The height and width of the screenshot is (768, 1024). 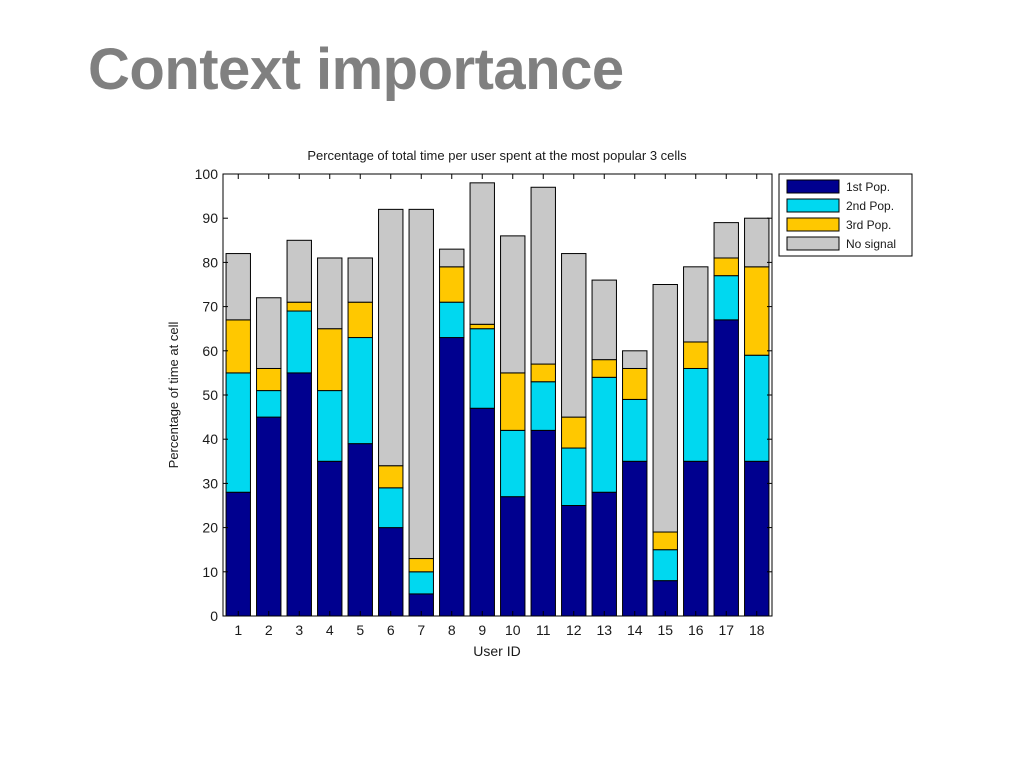 I want to click on x-tick-label: 10, so click(x=513, y=630).